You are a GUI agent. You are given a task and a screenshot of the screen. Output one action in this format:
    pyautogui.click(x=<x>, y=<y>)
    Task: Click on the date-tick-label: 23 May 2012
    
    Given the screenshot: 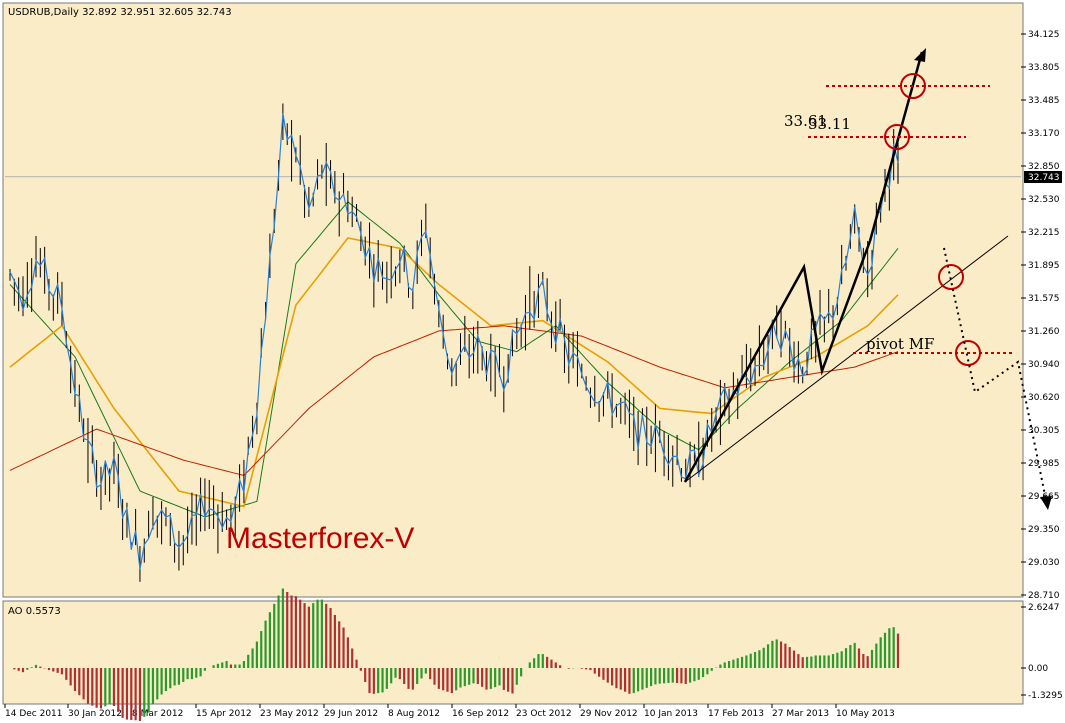 What is the action you would take?
    pyautogui.click(x=289, y=714)
    